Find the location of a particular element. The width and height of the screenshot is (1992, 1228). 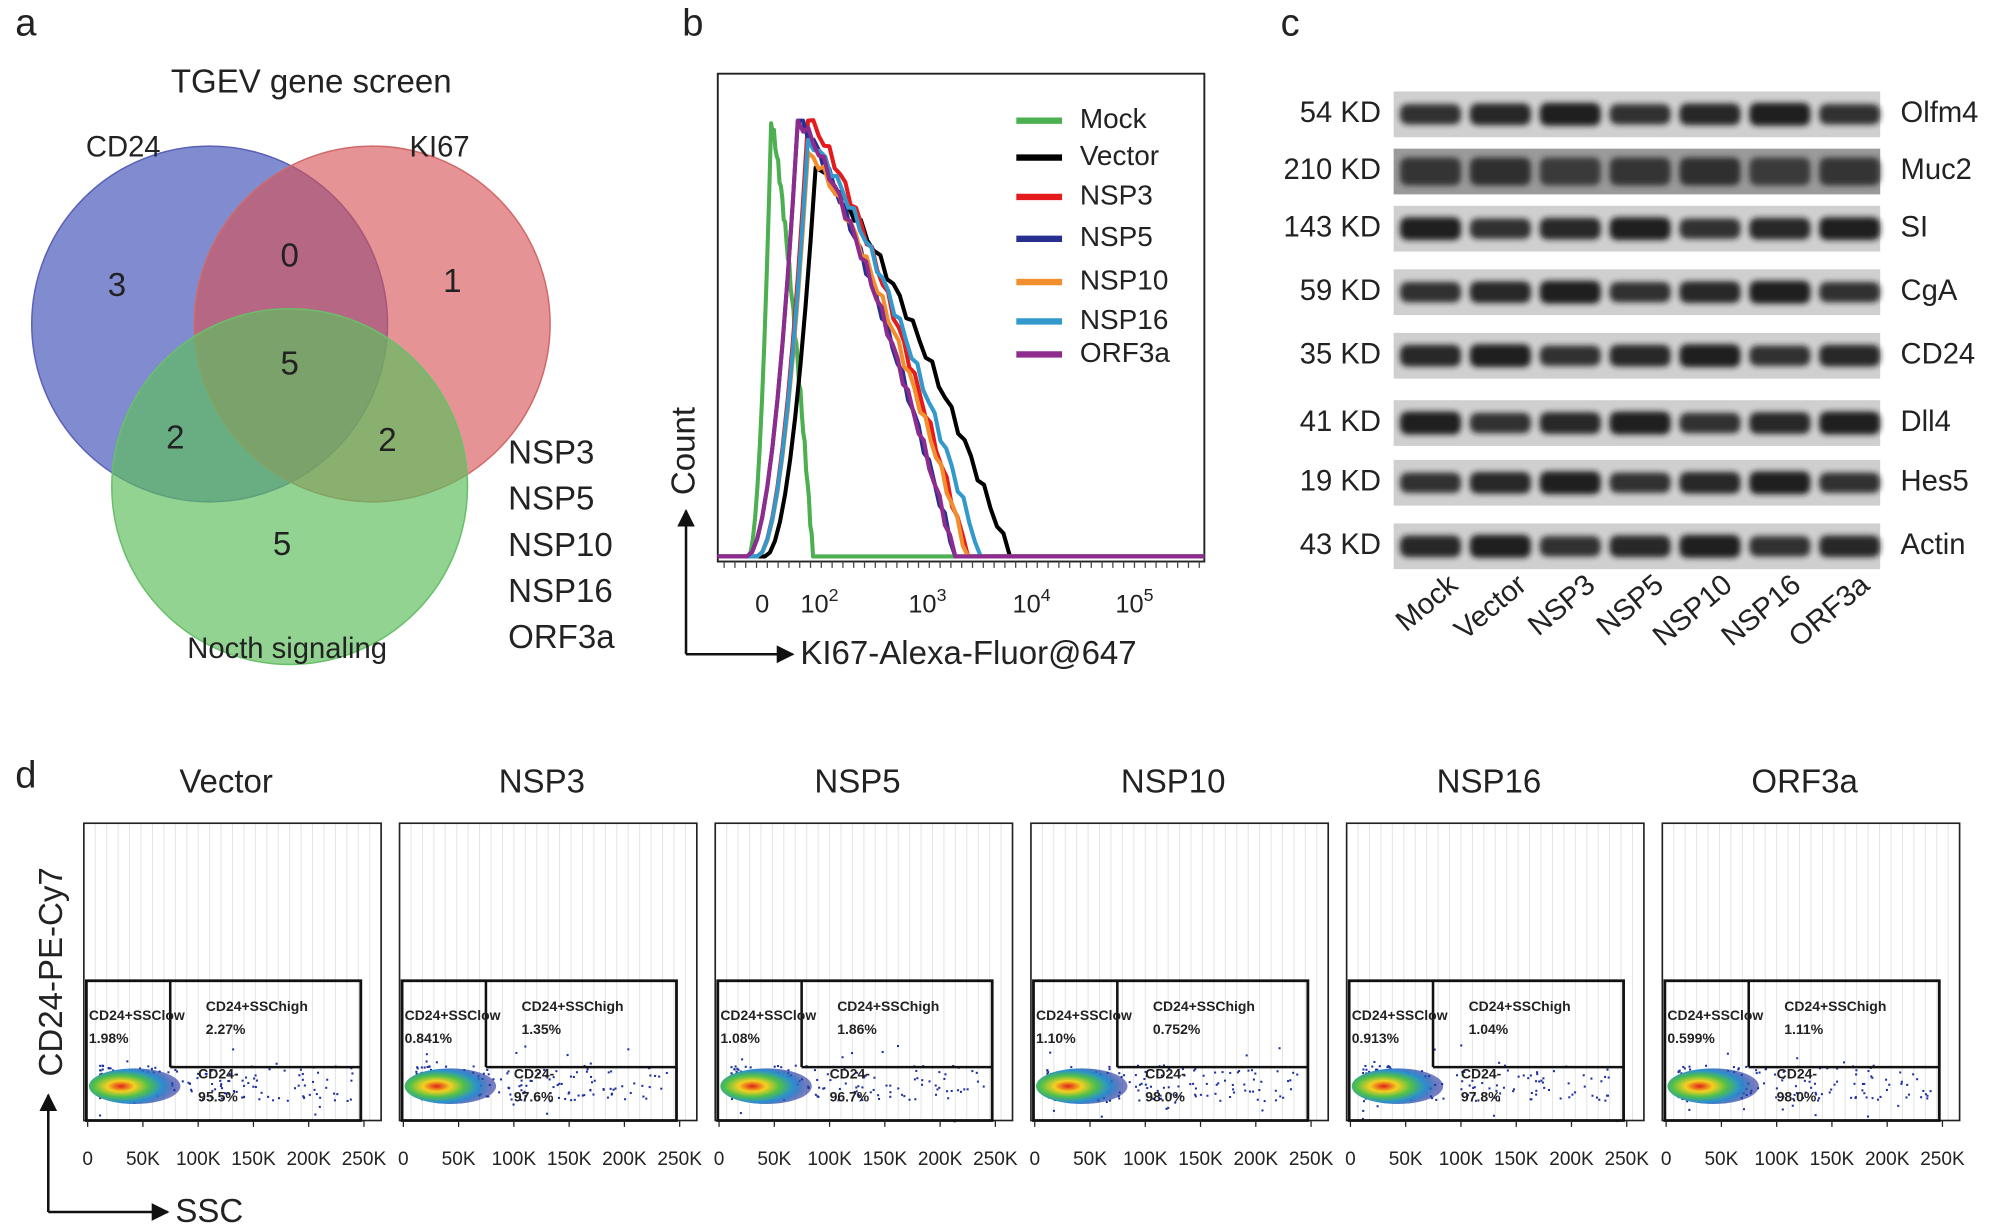

venn-set-label: KI67 is located at coordinates (440, 147).